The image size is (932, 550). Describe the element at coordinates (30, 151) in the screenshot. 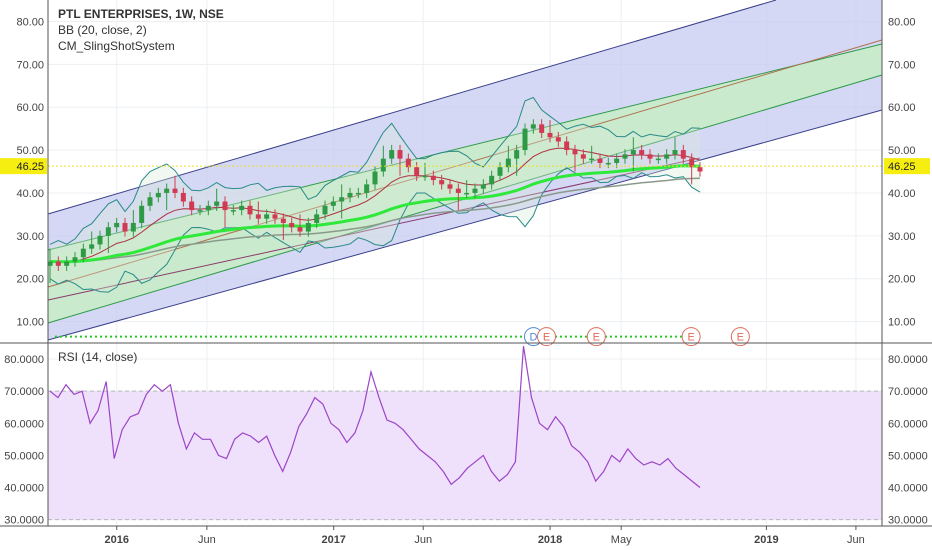

I see `price-axis-label-left: 50.00` at that location.